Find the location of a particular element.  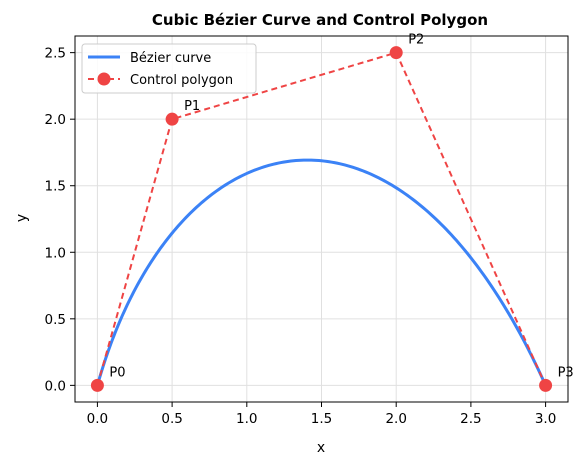

x-tick-label: 2.5 is located at coordinates (470, 419).